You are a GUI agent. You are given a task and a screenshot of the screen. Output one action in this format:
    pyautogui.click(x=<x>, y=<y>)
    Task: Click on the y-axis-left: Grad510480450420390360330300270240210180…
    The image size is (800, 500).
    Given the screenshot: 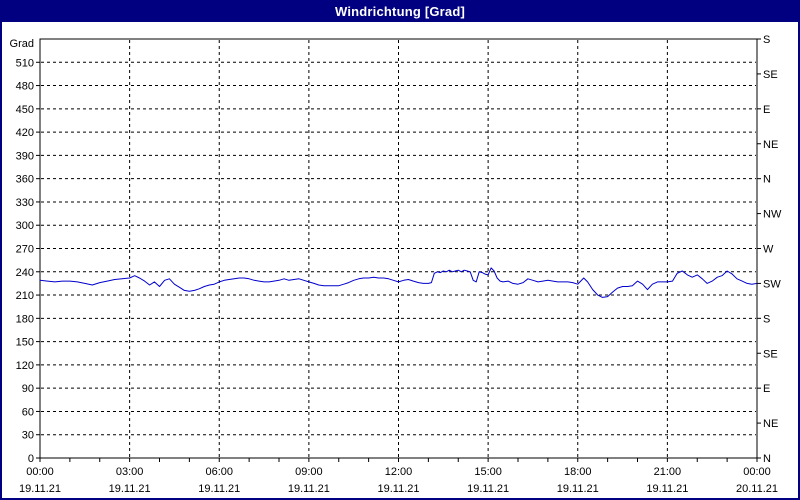 What is the action you would take?
    pyautogui.click(x=25, y=251)
    